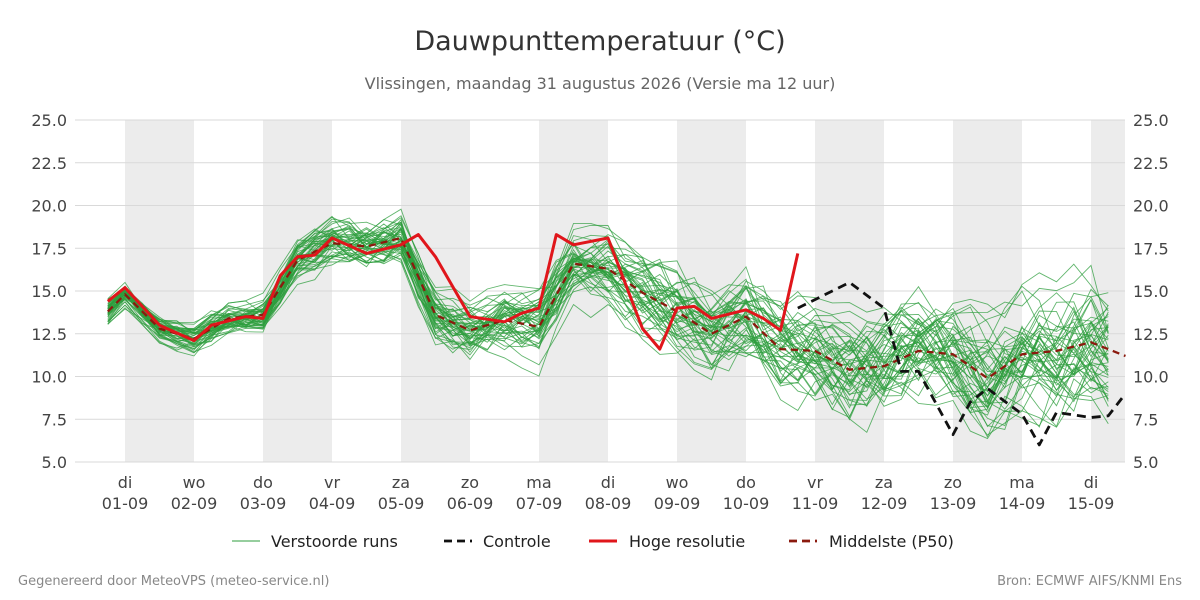  I want to click on x-tick-day-02-09: wo, so click(194, 482).